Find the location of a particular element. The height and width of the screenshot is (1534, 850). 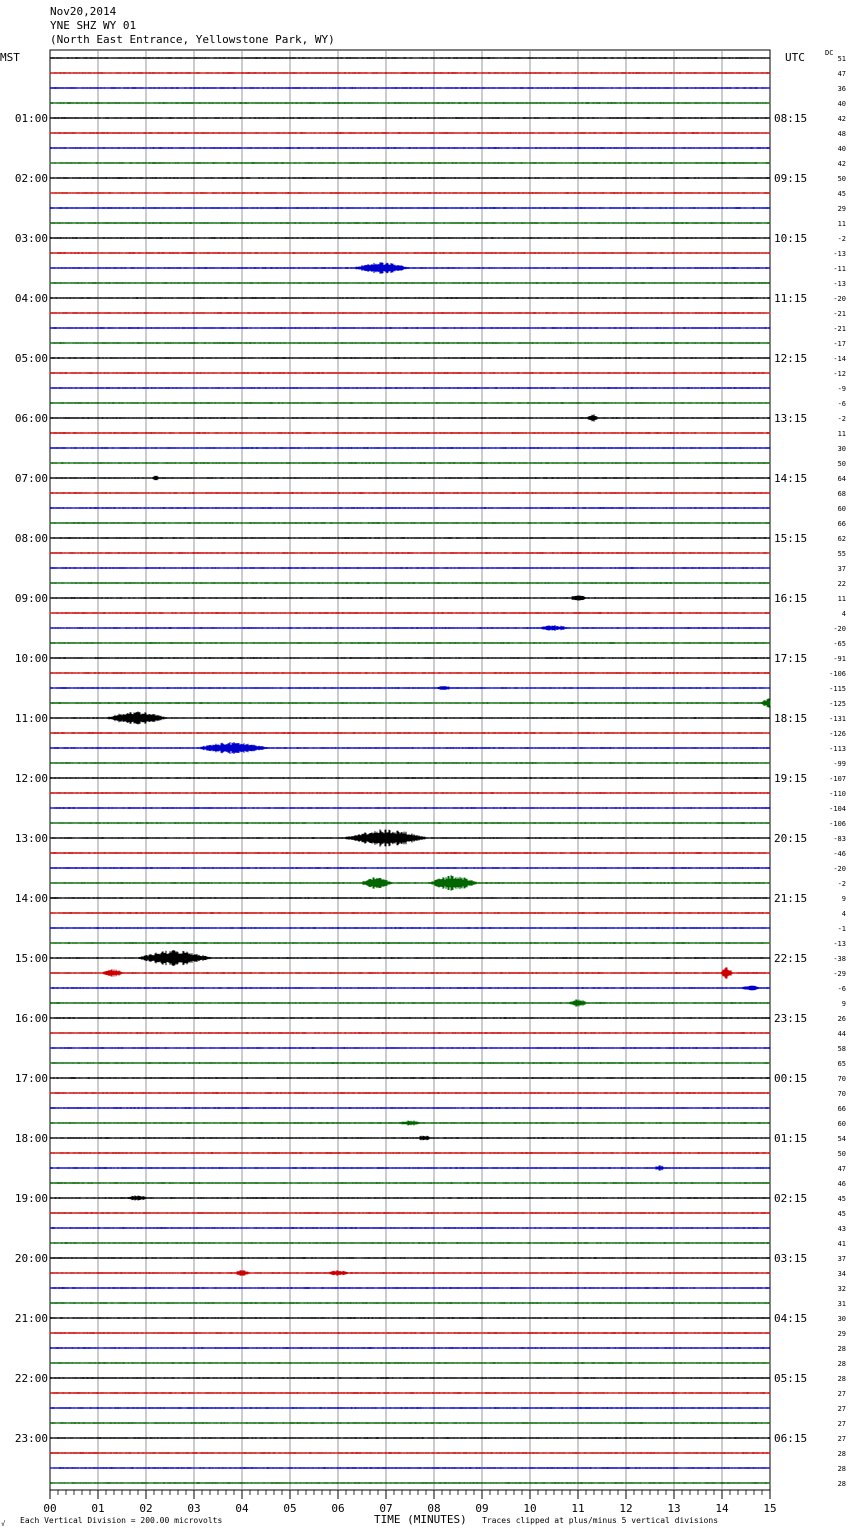

dc-offset-label: -9 is located at coordinates (842, 389).